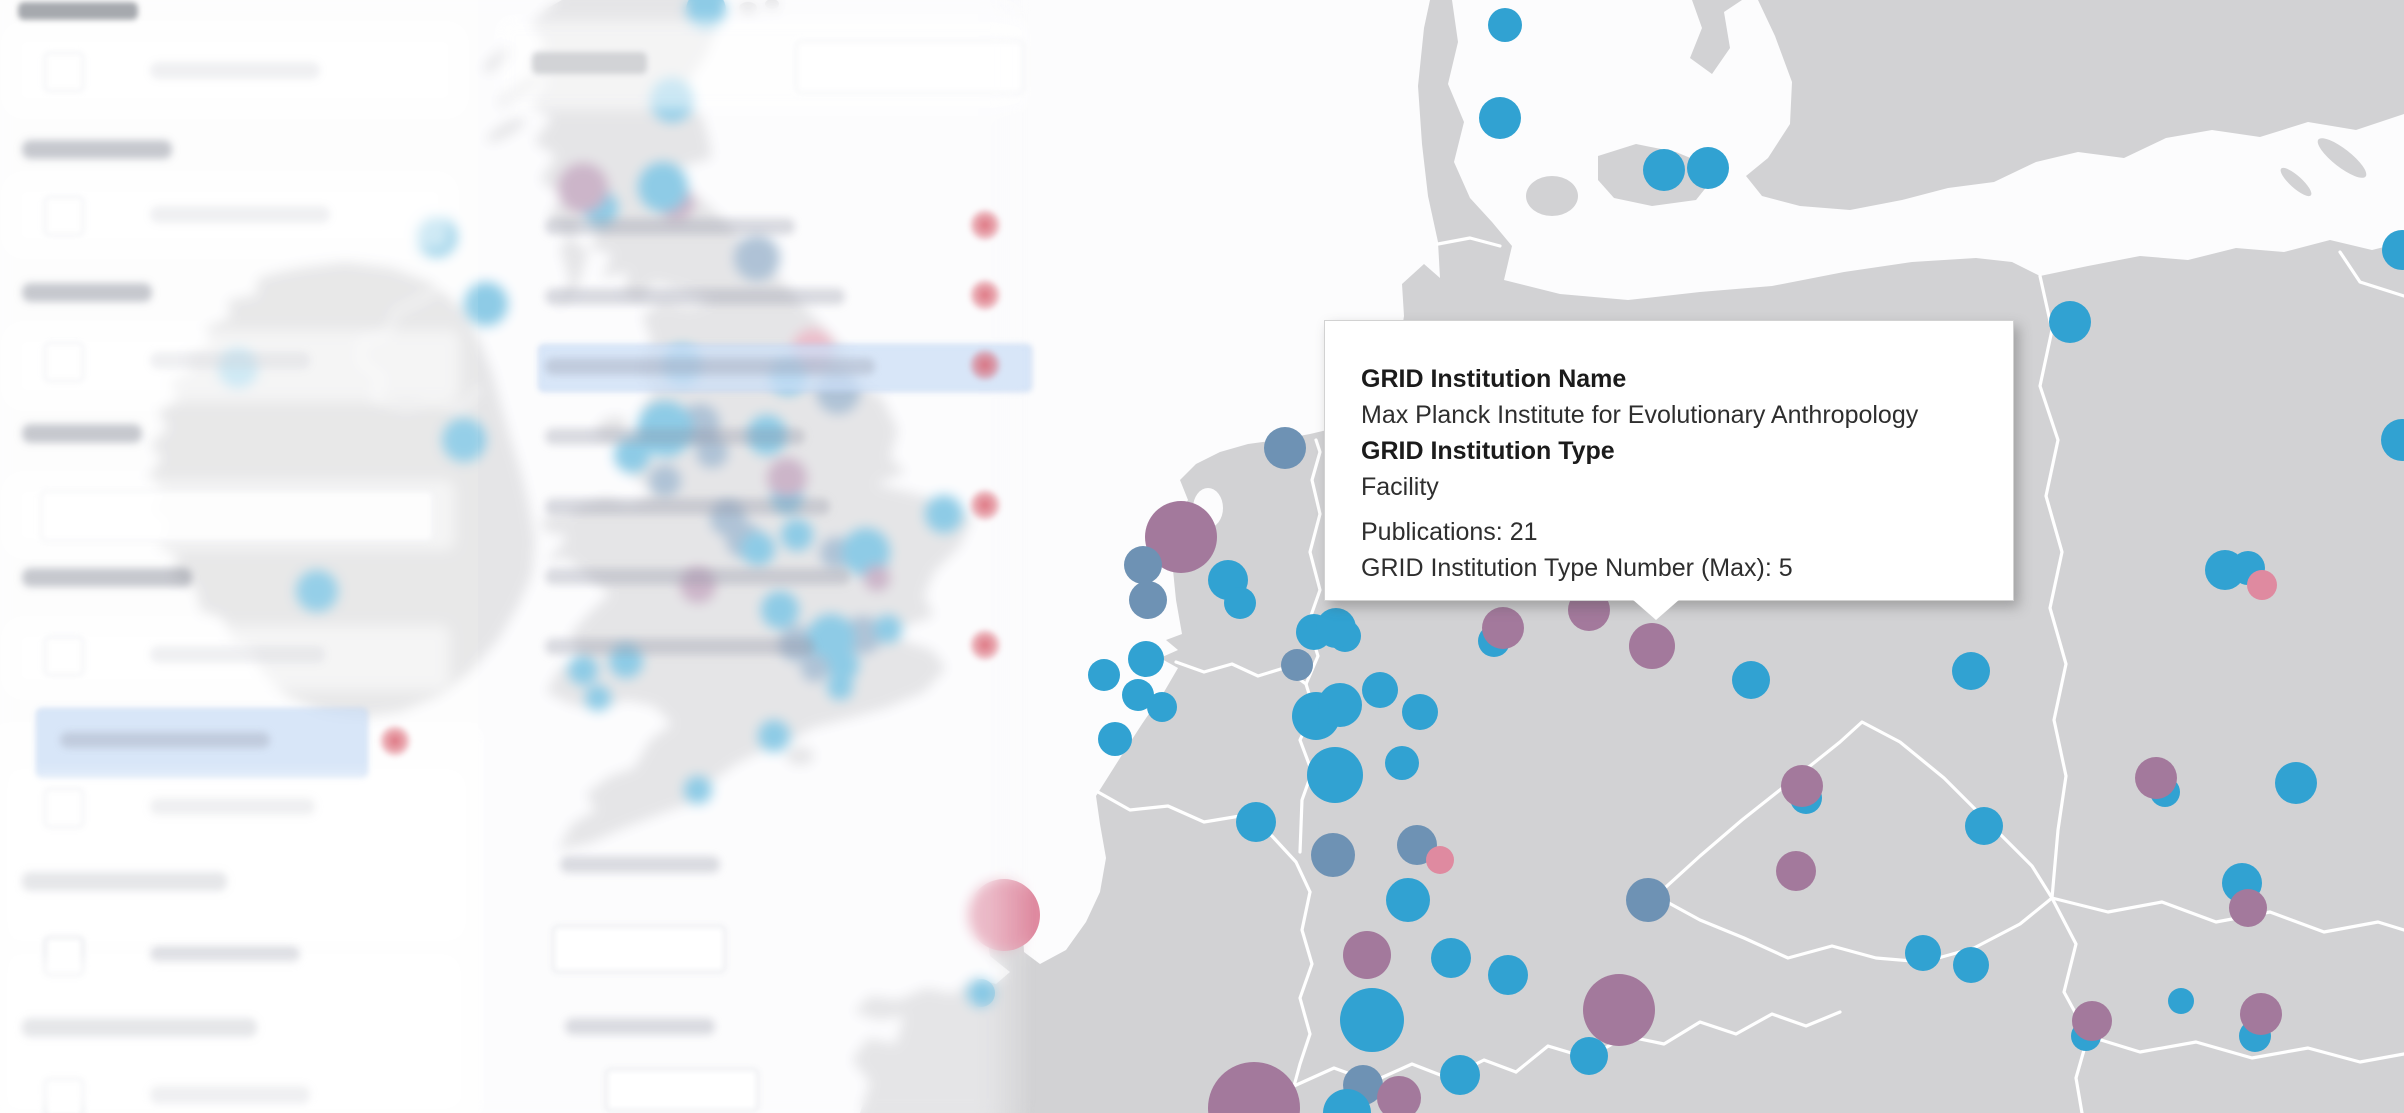 This screenshot has width=2404, height=1113. I want to click on land-norway-tip, so click(1716, 37).